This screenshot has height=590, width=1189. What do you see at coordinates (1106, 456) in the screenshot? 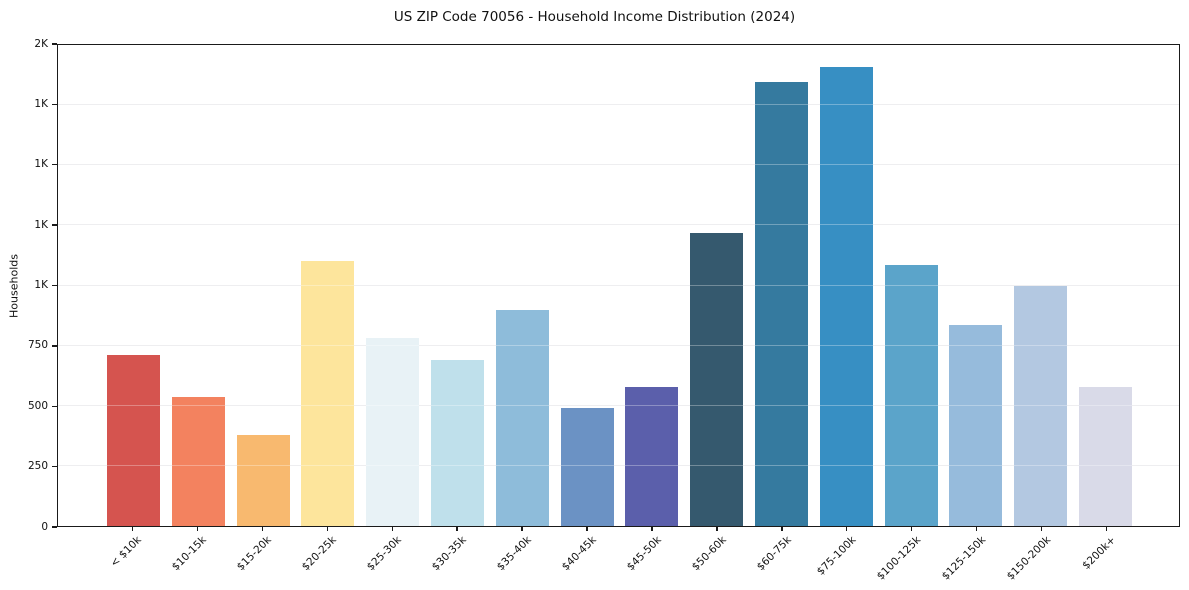
I see `bar-200k` at bounding box center [1106, 456].